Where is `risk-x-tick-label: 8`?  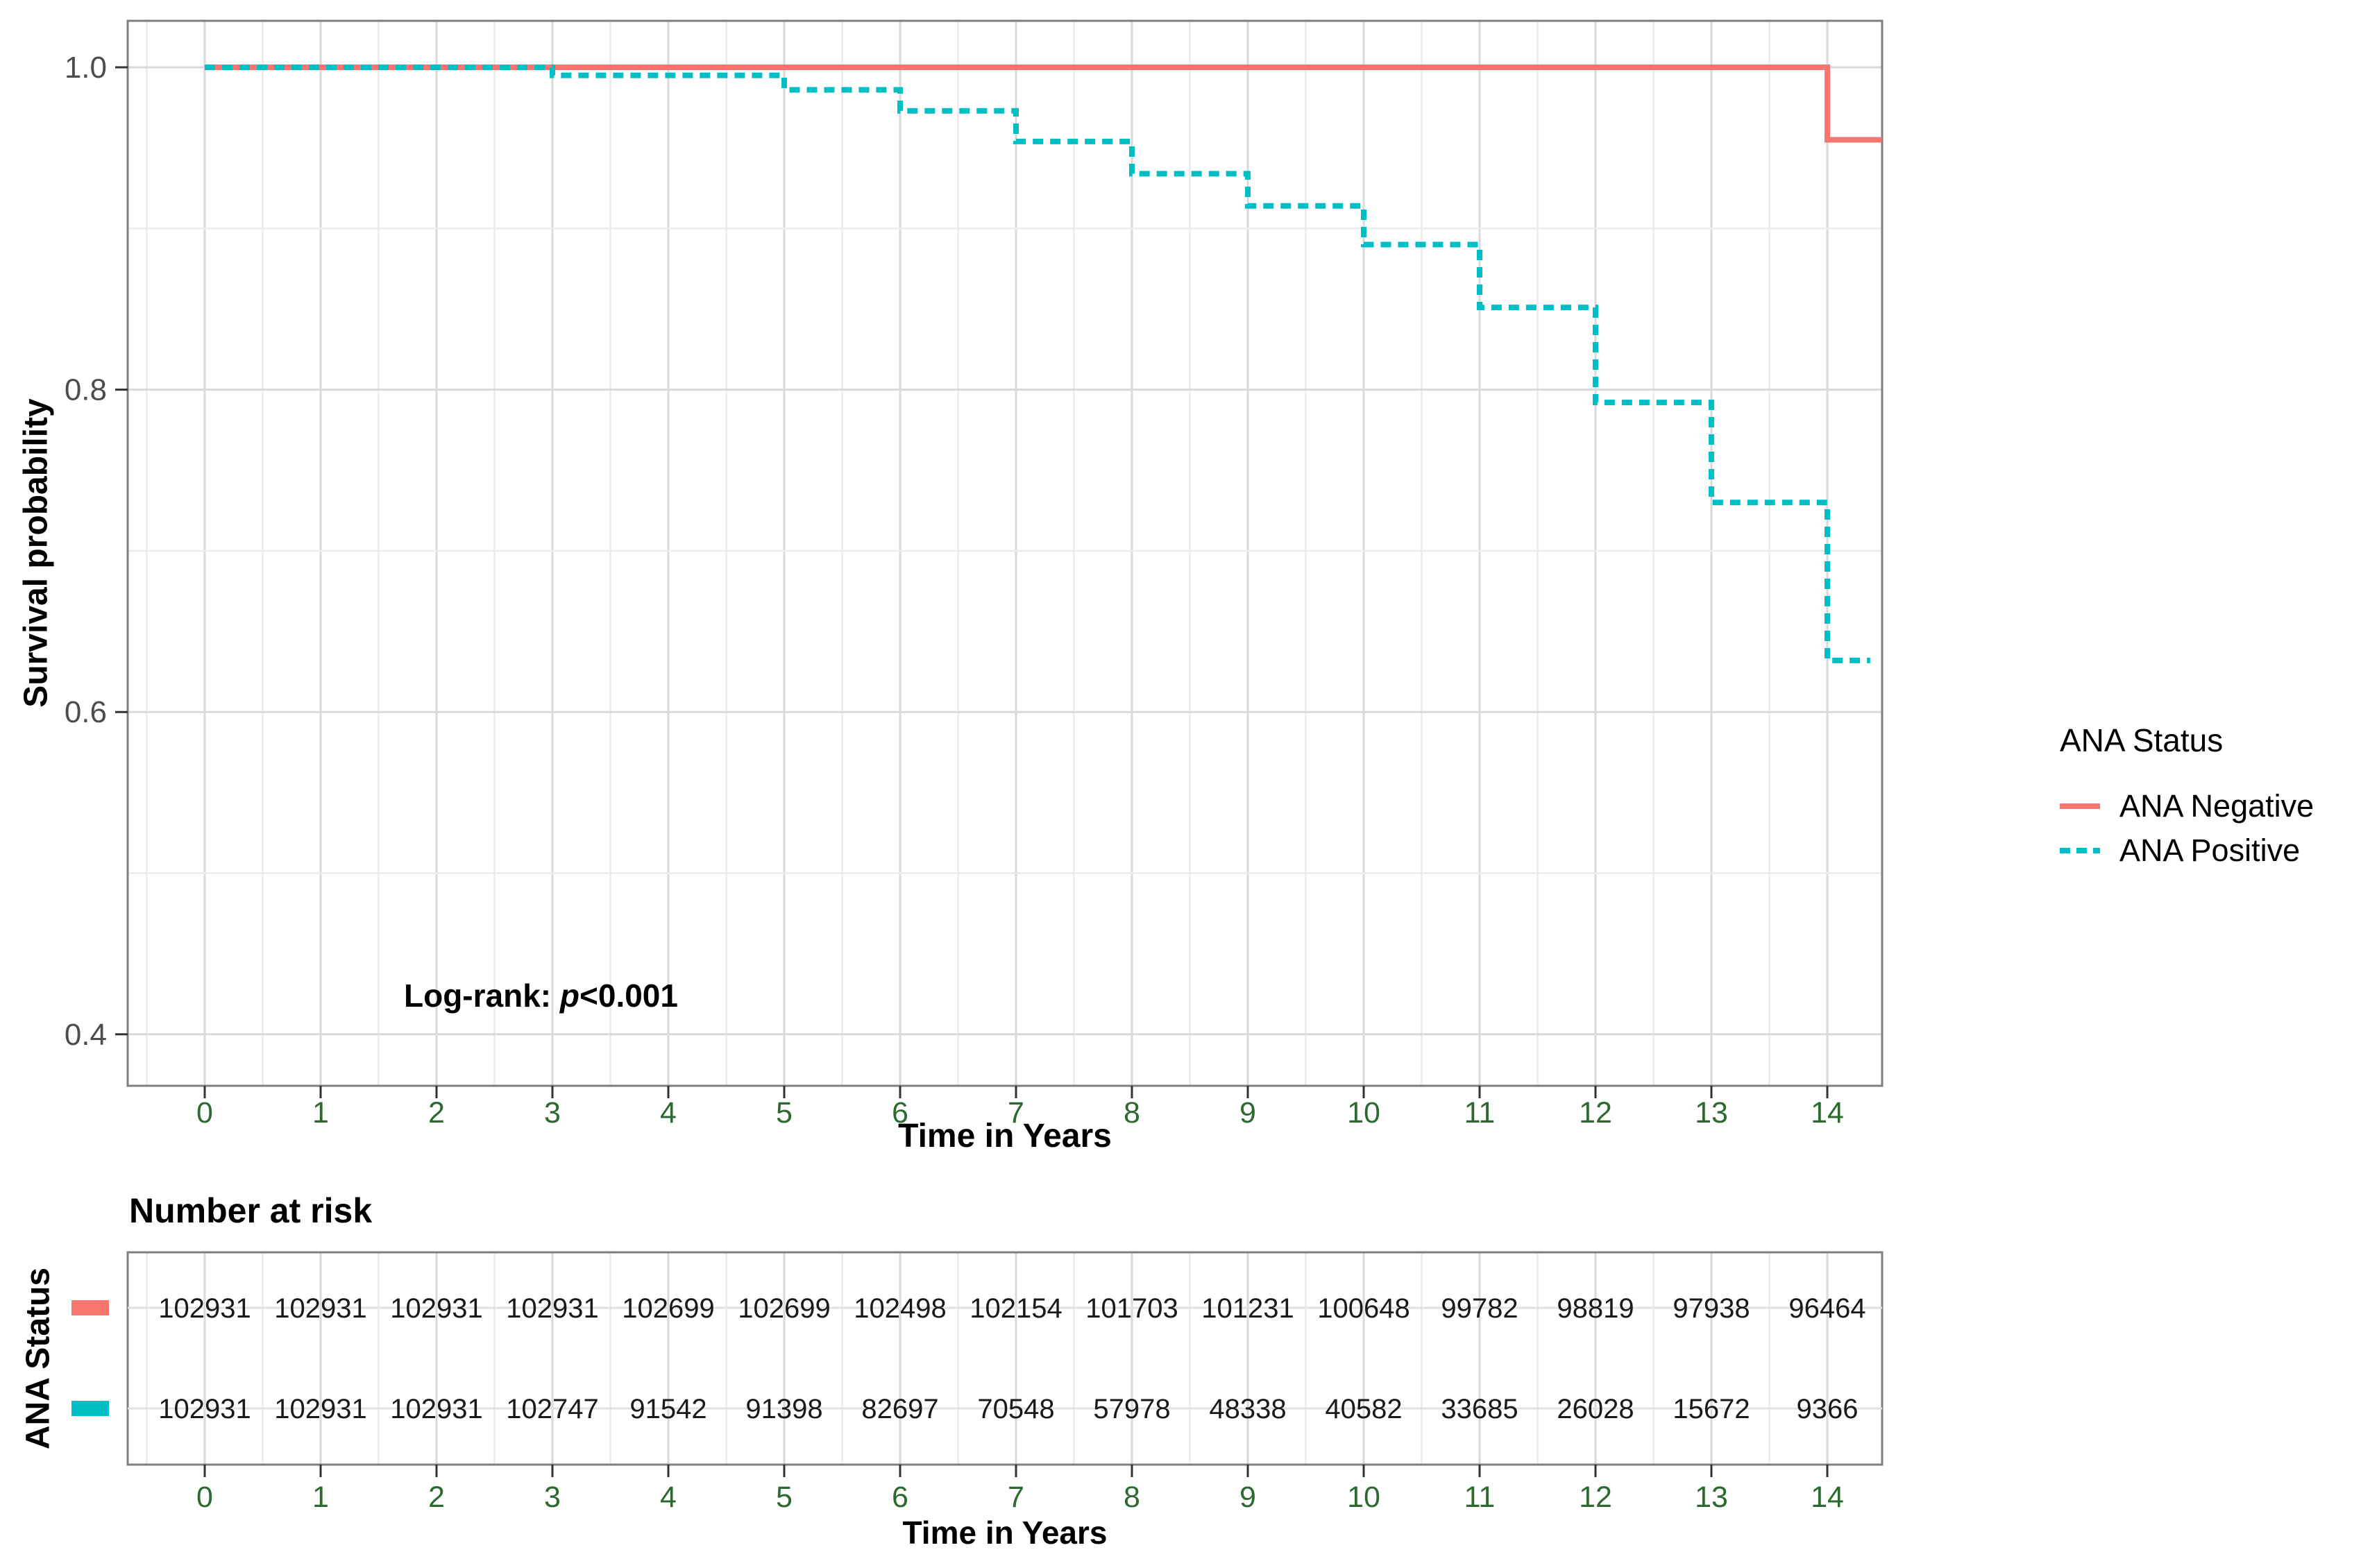 risk-x-tick-label: 8 is located at coordinates (1132, 1497).